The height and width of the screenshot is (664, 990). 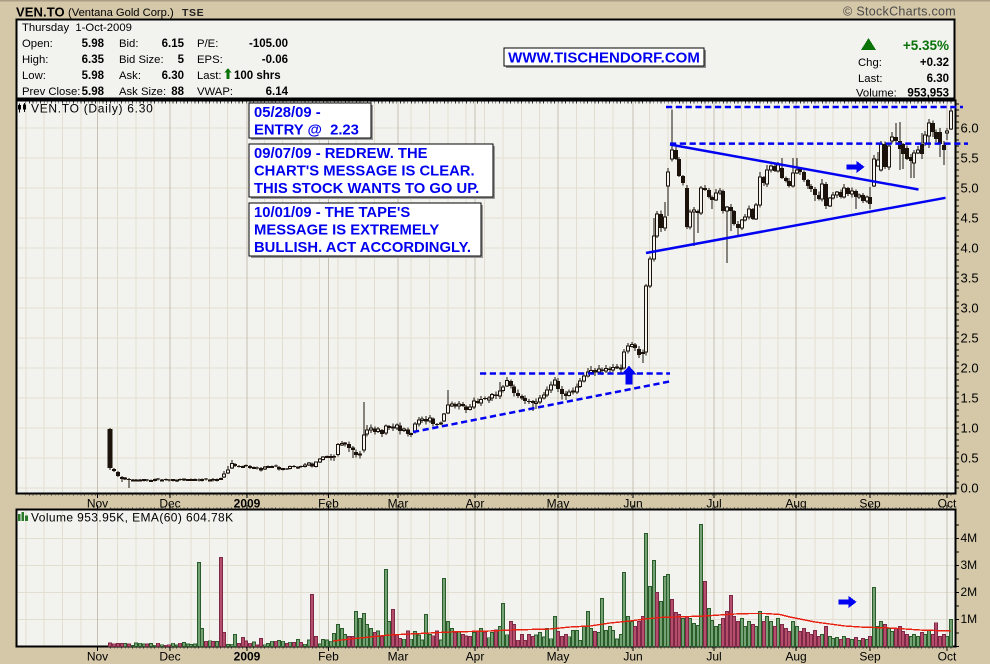 I want to click on svg-text: VWAP:, so click(x=215, y=92).